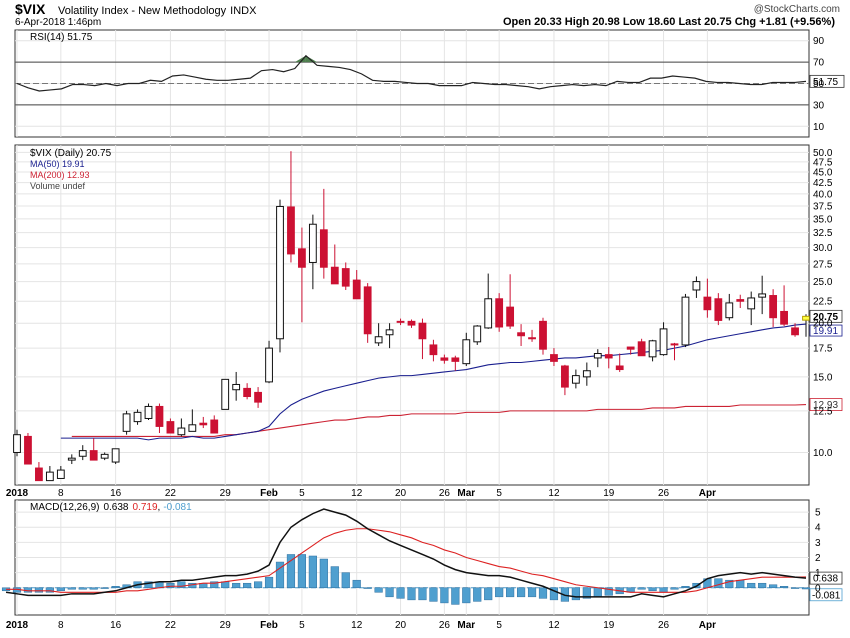  I want to click on rsi-tick-label: 10, so click(819, 127).